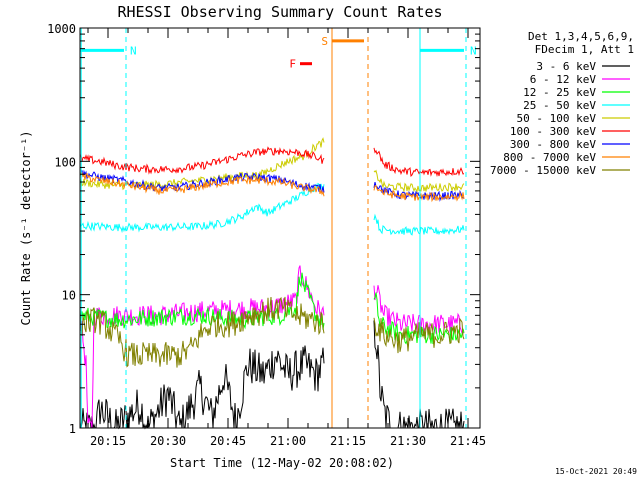 The height and width of the screenshot is (480, 640). I want to click on flag-label-f: F, so click(292, 64).